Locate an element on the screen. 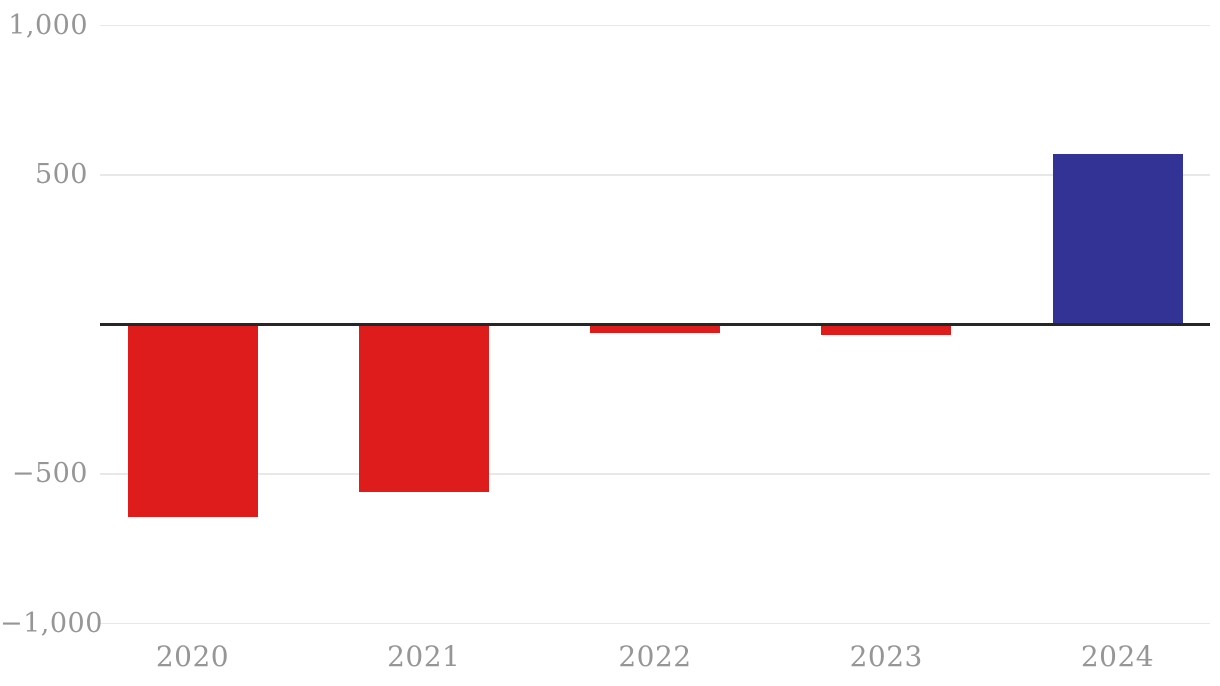  x-axis-tick-label: 2024 is located at coordinates (1117, 656).